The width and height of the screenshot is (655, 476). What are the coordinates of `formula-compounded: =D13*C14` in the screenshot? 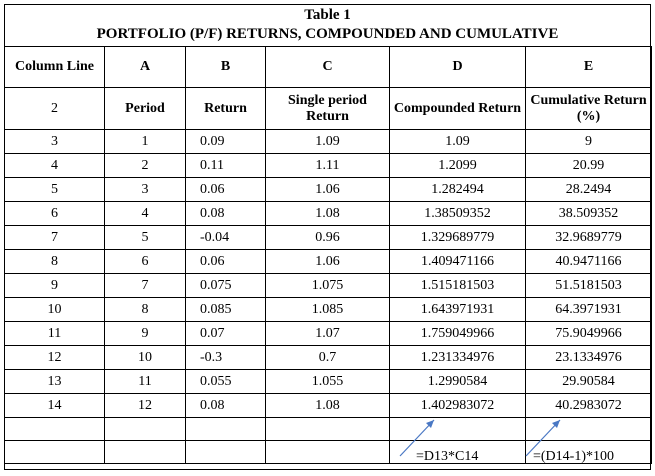 It's located at (447, 456).